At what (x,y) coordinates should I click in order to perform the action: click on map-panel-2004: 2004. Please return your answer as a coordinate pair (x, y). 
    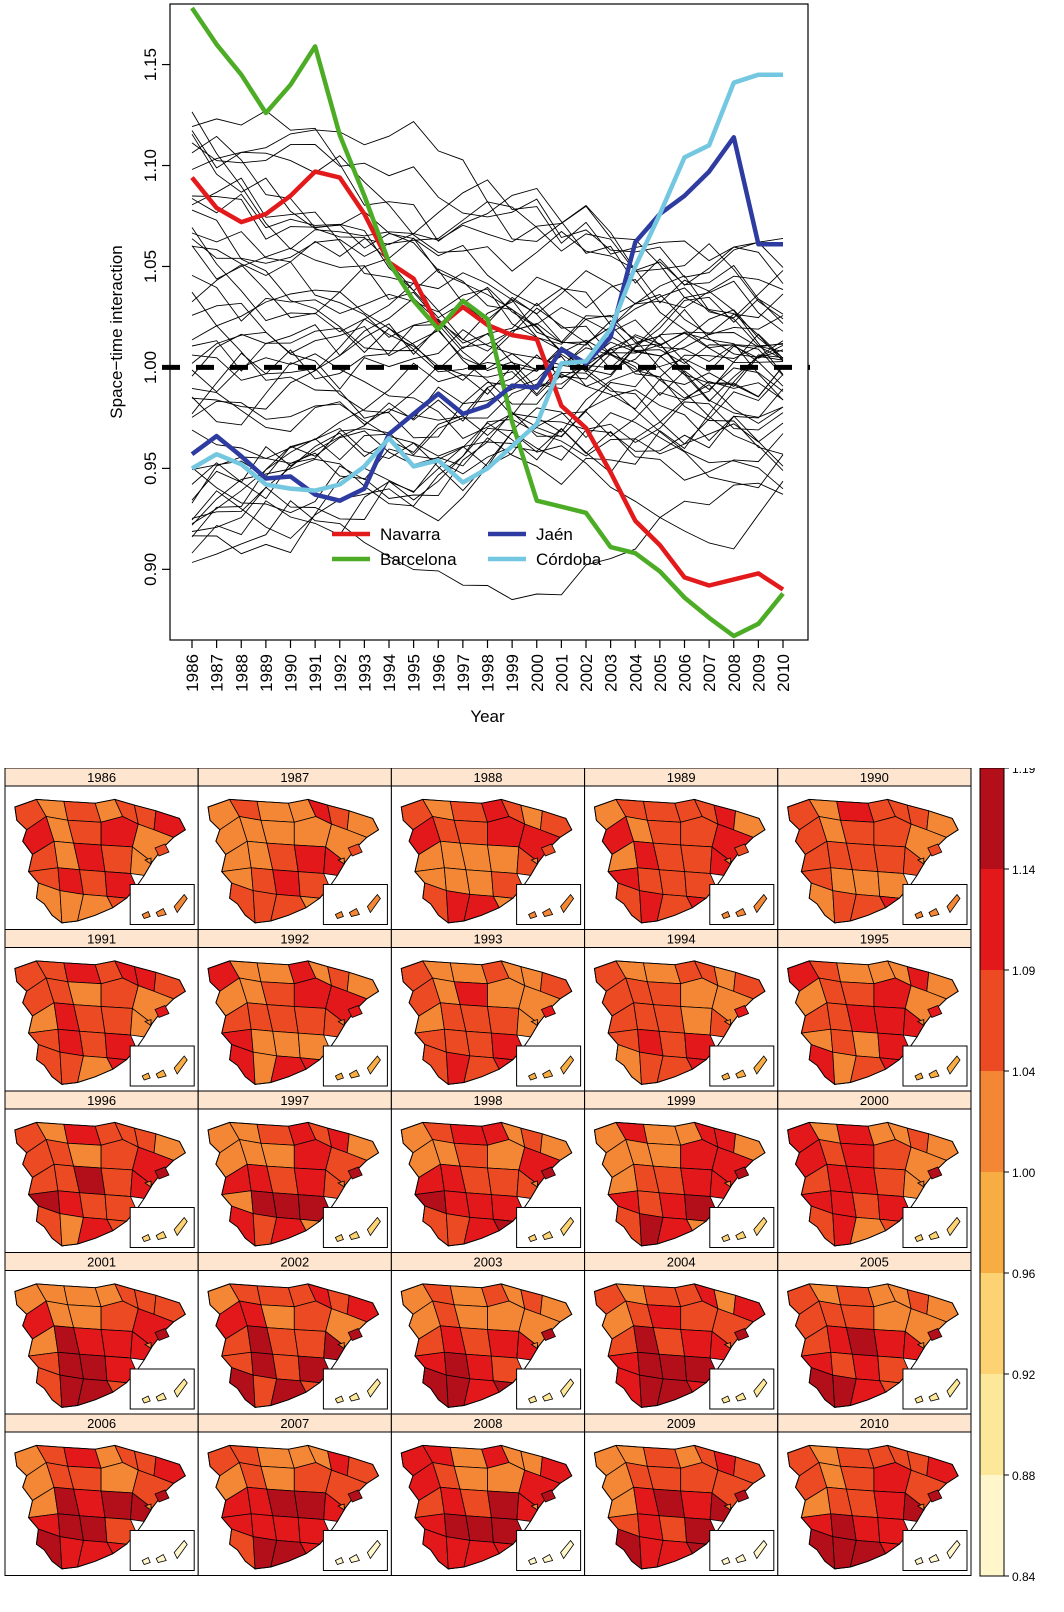
    Looking at the image, I should click on (681, 1333).